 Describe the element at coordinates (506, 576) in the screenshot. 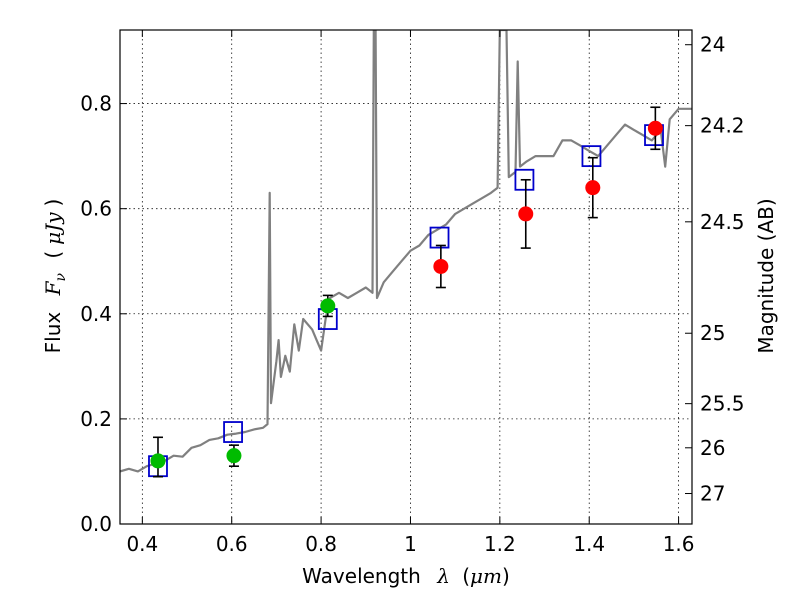

I see `x-axis-unit-close: )` at that location.